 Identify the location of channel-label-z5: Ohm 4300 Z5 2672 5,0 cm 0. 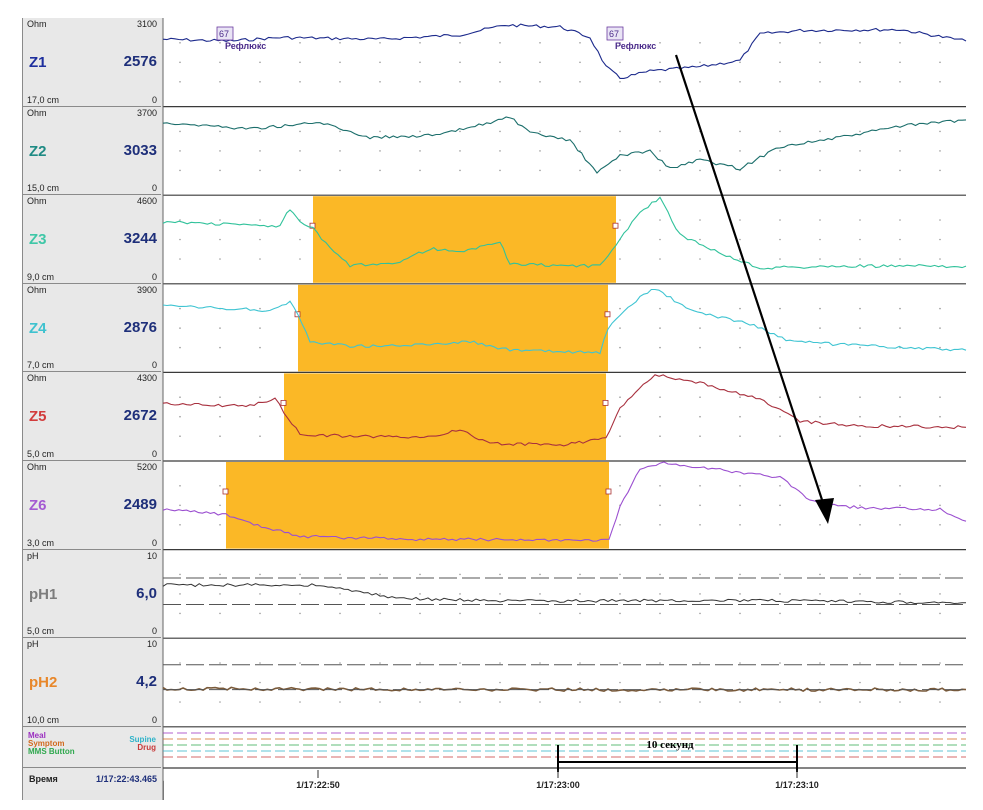
(92, 416).